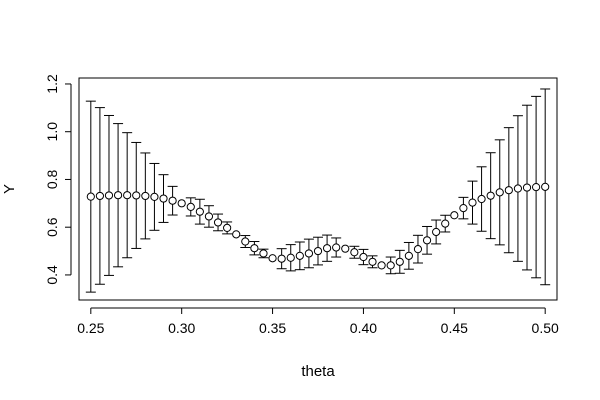 The height and width of the screenshot is (400, 600). What do you see at coordinates (52, 227) in the screenshot?
I see `y-tick-label: 0.6` at bounding box center [52, 227].